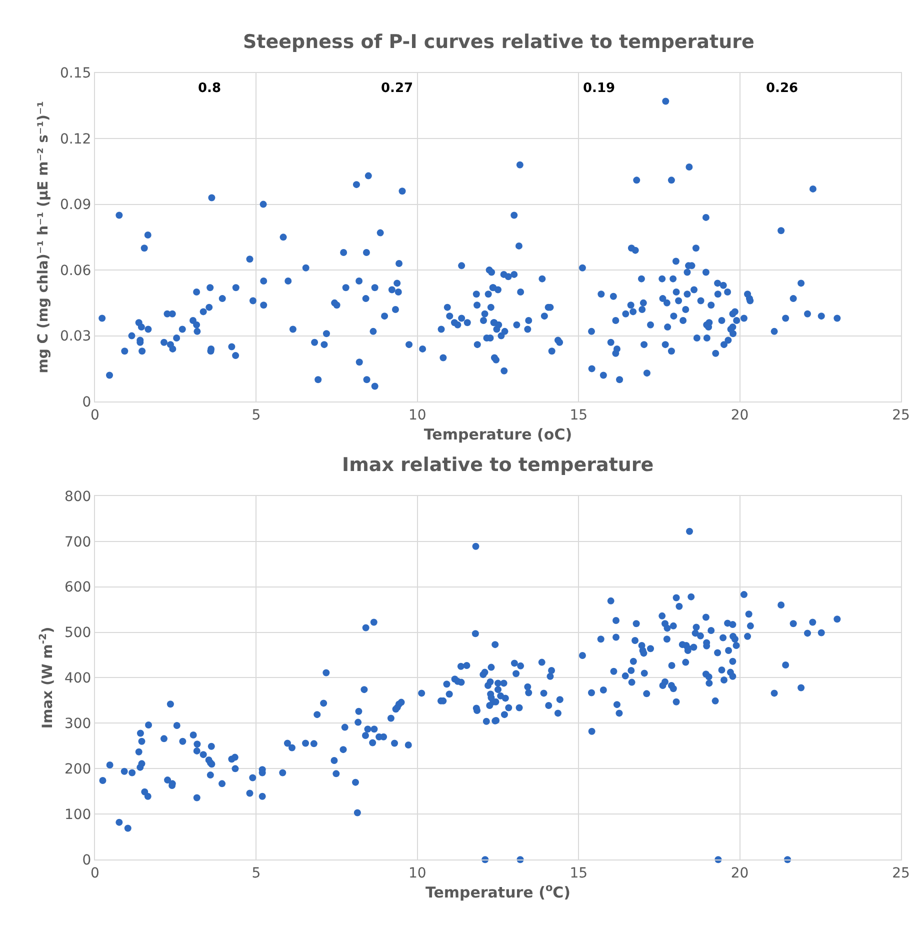 This screenshot has width=920, height=943. What do you see at coordinates (599, 88) in the screenshot?
I see `annotation: 0.19` at bounding box center [599, 88].